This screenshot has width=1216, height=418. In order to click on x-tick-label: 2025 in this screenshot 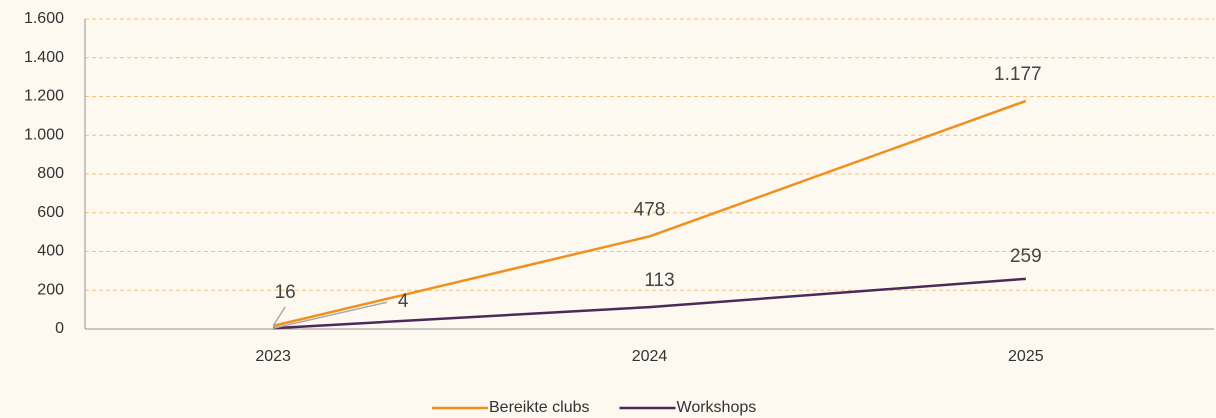, I will do `click(1026, 356)`.